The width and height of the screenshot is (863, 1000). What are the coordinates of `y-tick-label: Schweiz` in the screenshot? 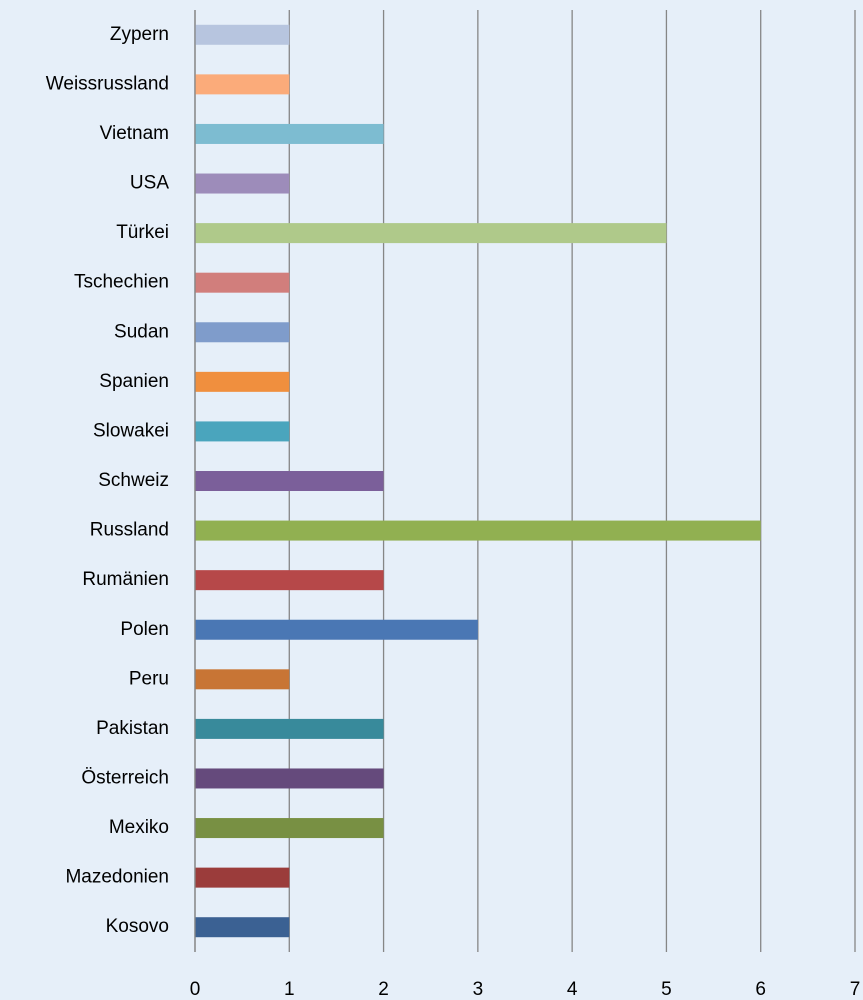 It's located at (133, 480).